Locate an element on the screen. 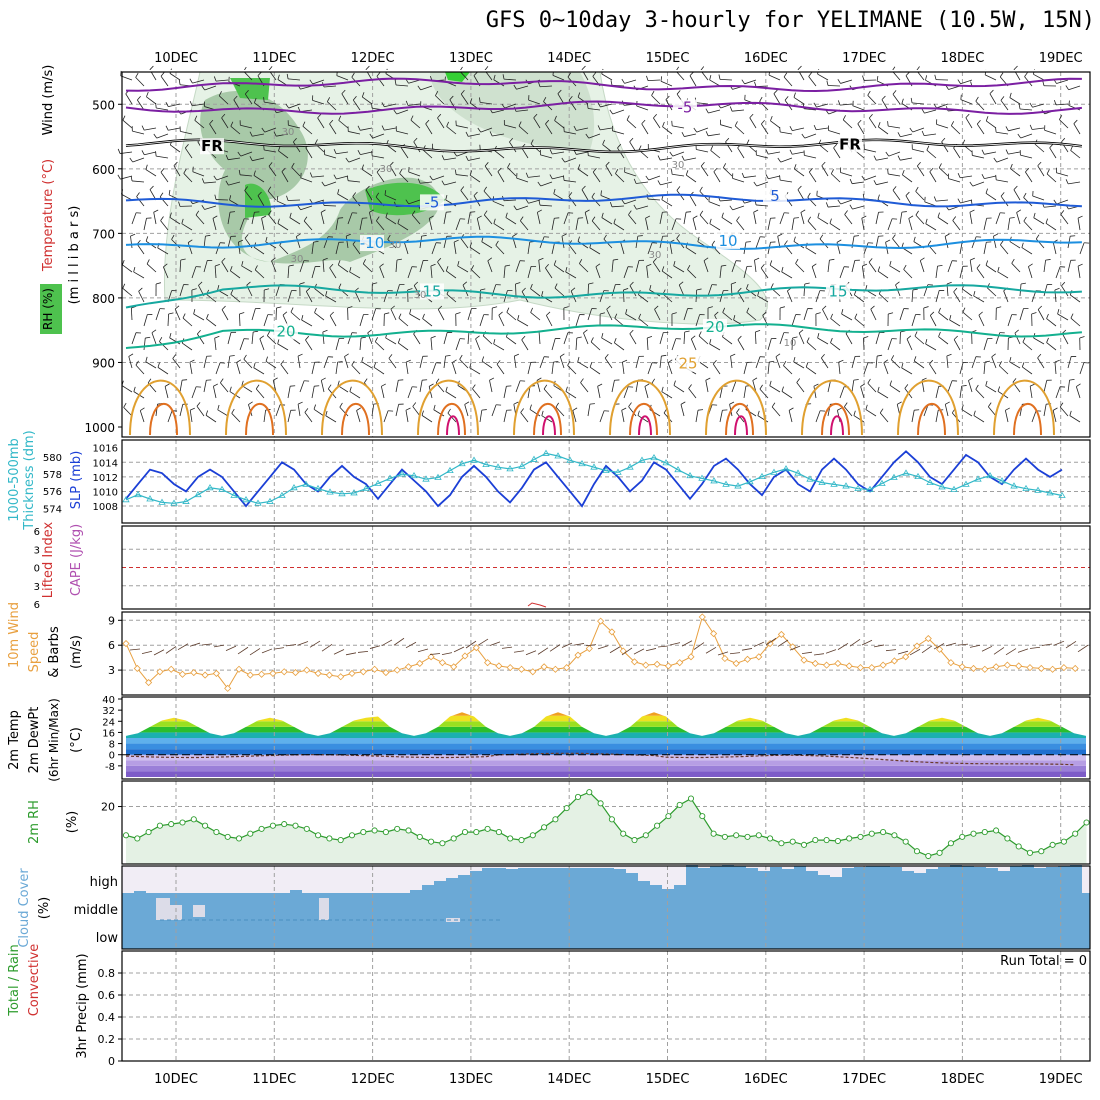  isotherm-line is located at coordinates (603, 200).